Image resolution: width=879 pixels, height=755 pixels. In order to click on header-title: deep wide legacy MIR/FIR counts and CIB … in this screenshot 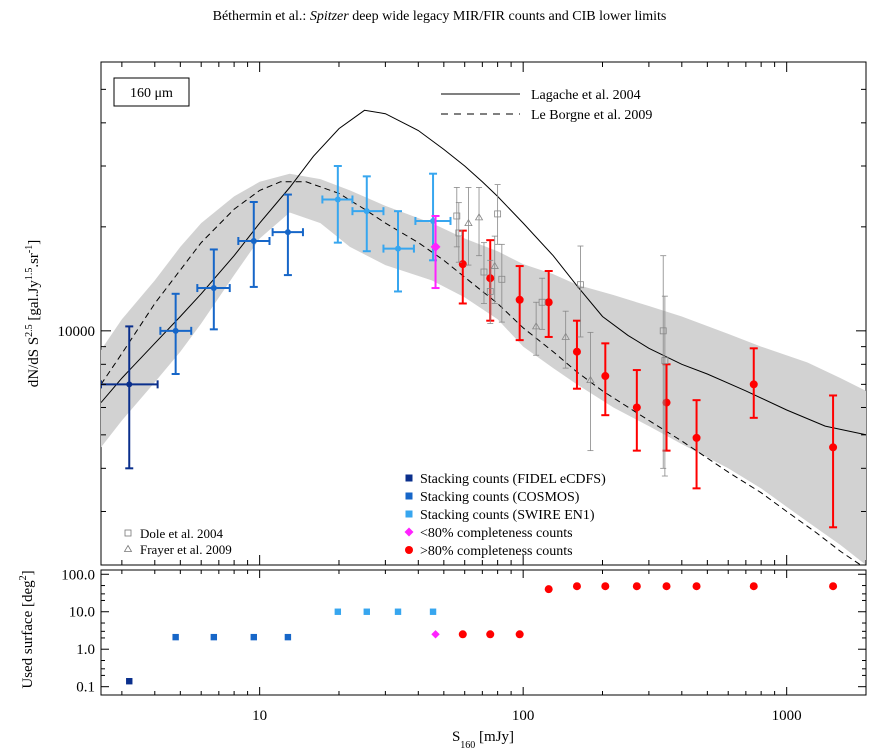, I will do `click(507, 16)`.